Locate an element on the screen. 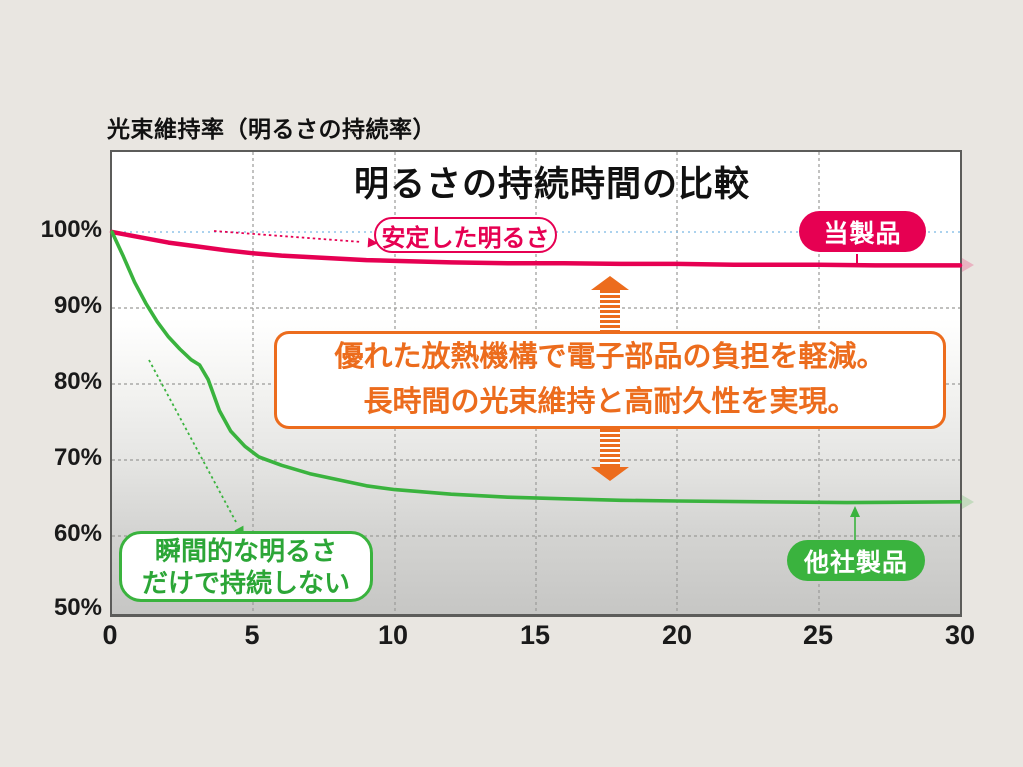 The height and width of the screenshot is (767, 1023). our-product-badge: 当製品 is located at coordinates (862, 231).